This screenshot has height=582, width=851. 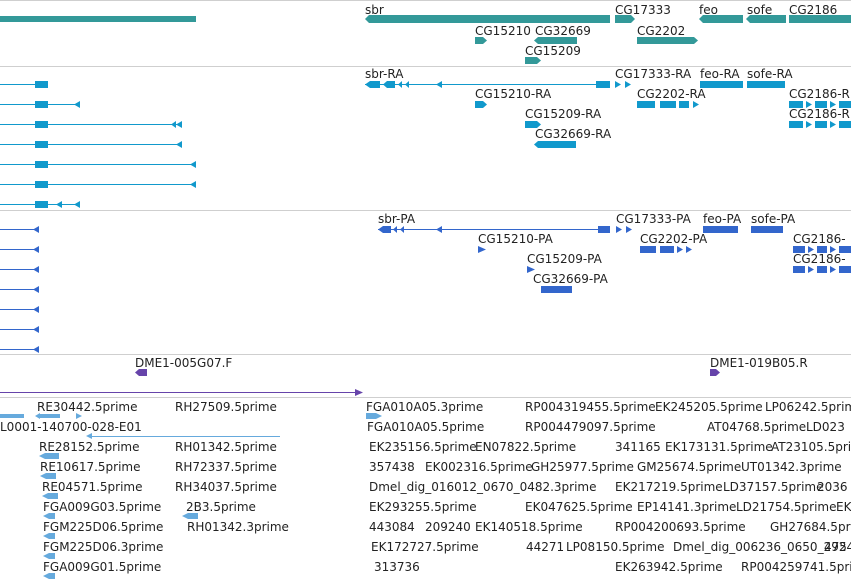 What do you see at coordinates (626, 229) in the screenshot?
I see `protein-feature-cg17333-pa` at bounding box center [626, 229].